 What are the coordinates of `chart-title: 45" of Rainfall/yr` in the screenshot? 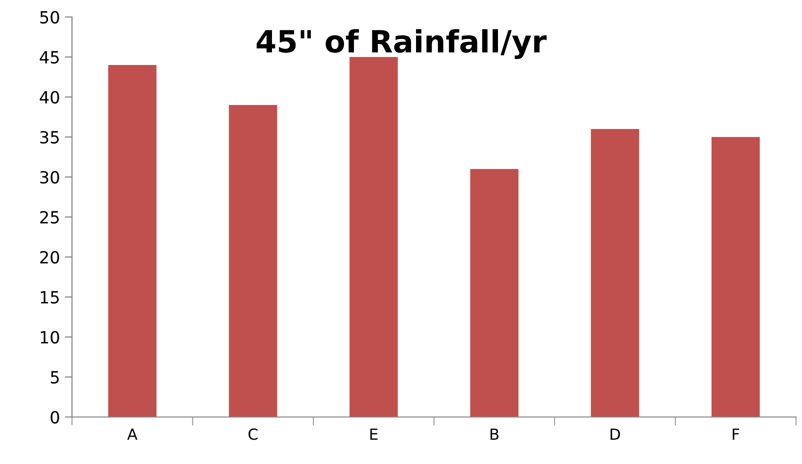 It's located at (401, 44).